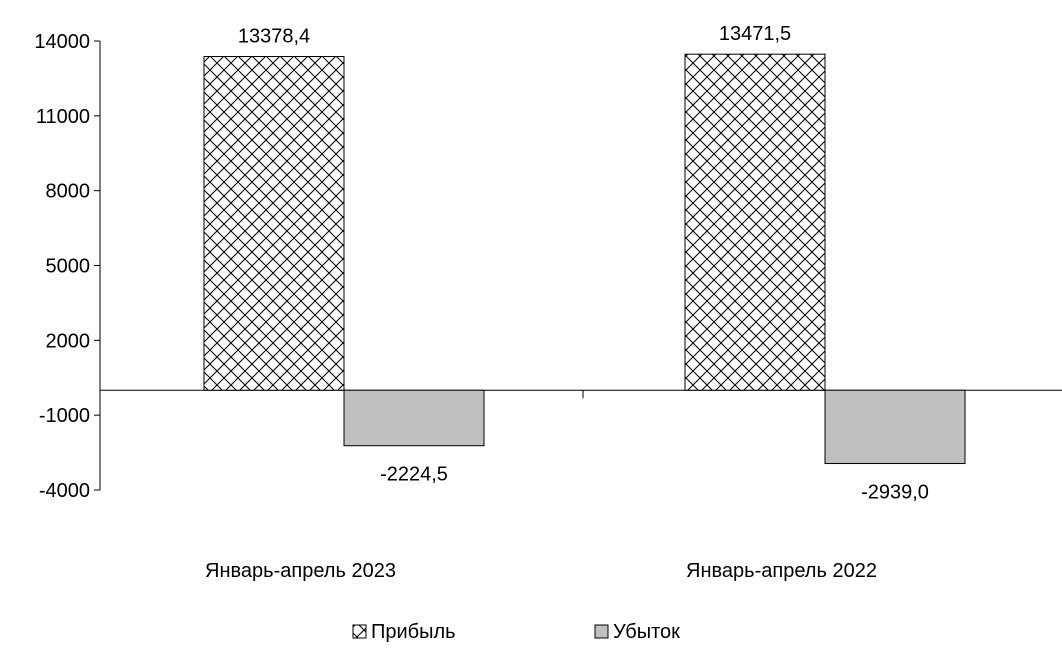  I want to click on data-label: 13471,5, so click(755, 34).